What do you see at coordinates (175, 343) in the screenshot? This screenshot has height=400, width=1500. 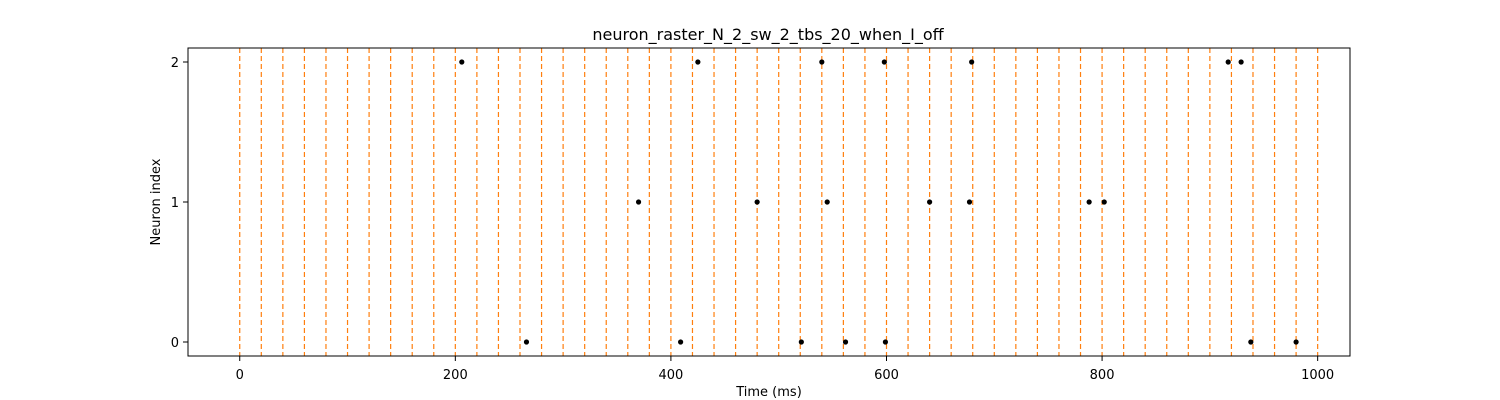 I see `y-tick-label: 0` at bounding box center [175, 343].